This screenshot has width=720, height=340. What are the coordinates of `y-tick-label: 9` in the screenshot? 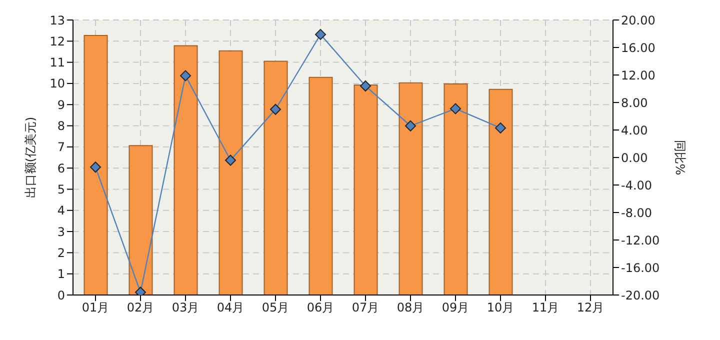 It's located at (61, 105).